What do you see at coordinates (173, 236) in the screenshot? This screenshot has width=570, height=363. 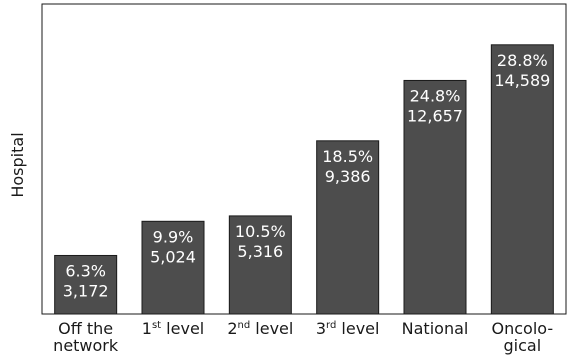 I see `bar-percent-label: 9.9%` at bounding box center [173, 236].